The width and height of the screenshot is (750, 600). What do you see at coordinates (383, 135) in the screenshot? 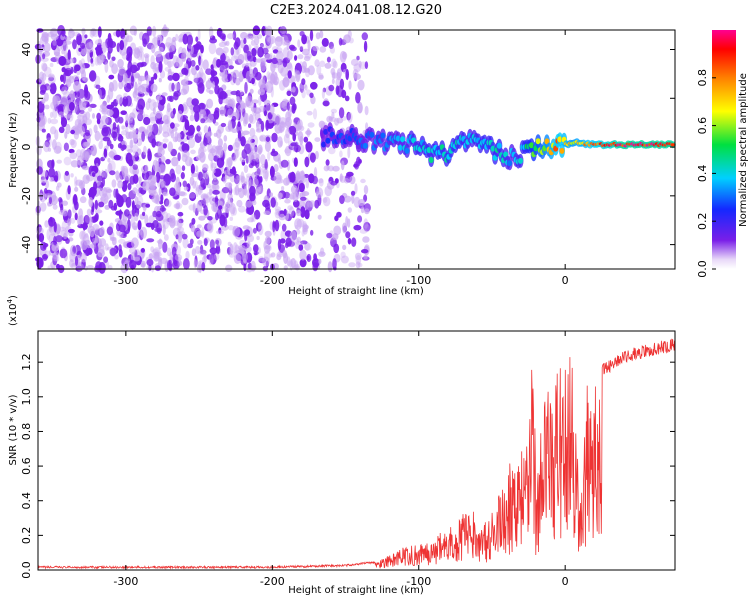
I see `spectrogram-ridge-point` at bounding box center [383, 135].